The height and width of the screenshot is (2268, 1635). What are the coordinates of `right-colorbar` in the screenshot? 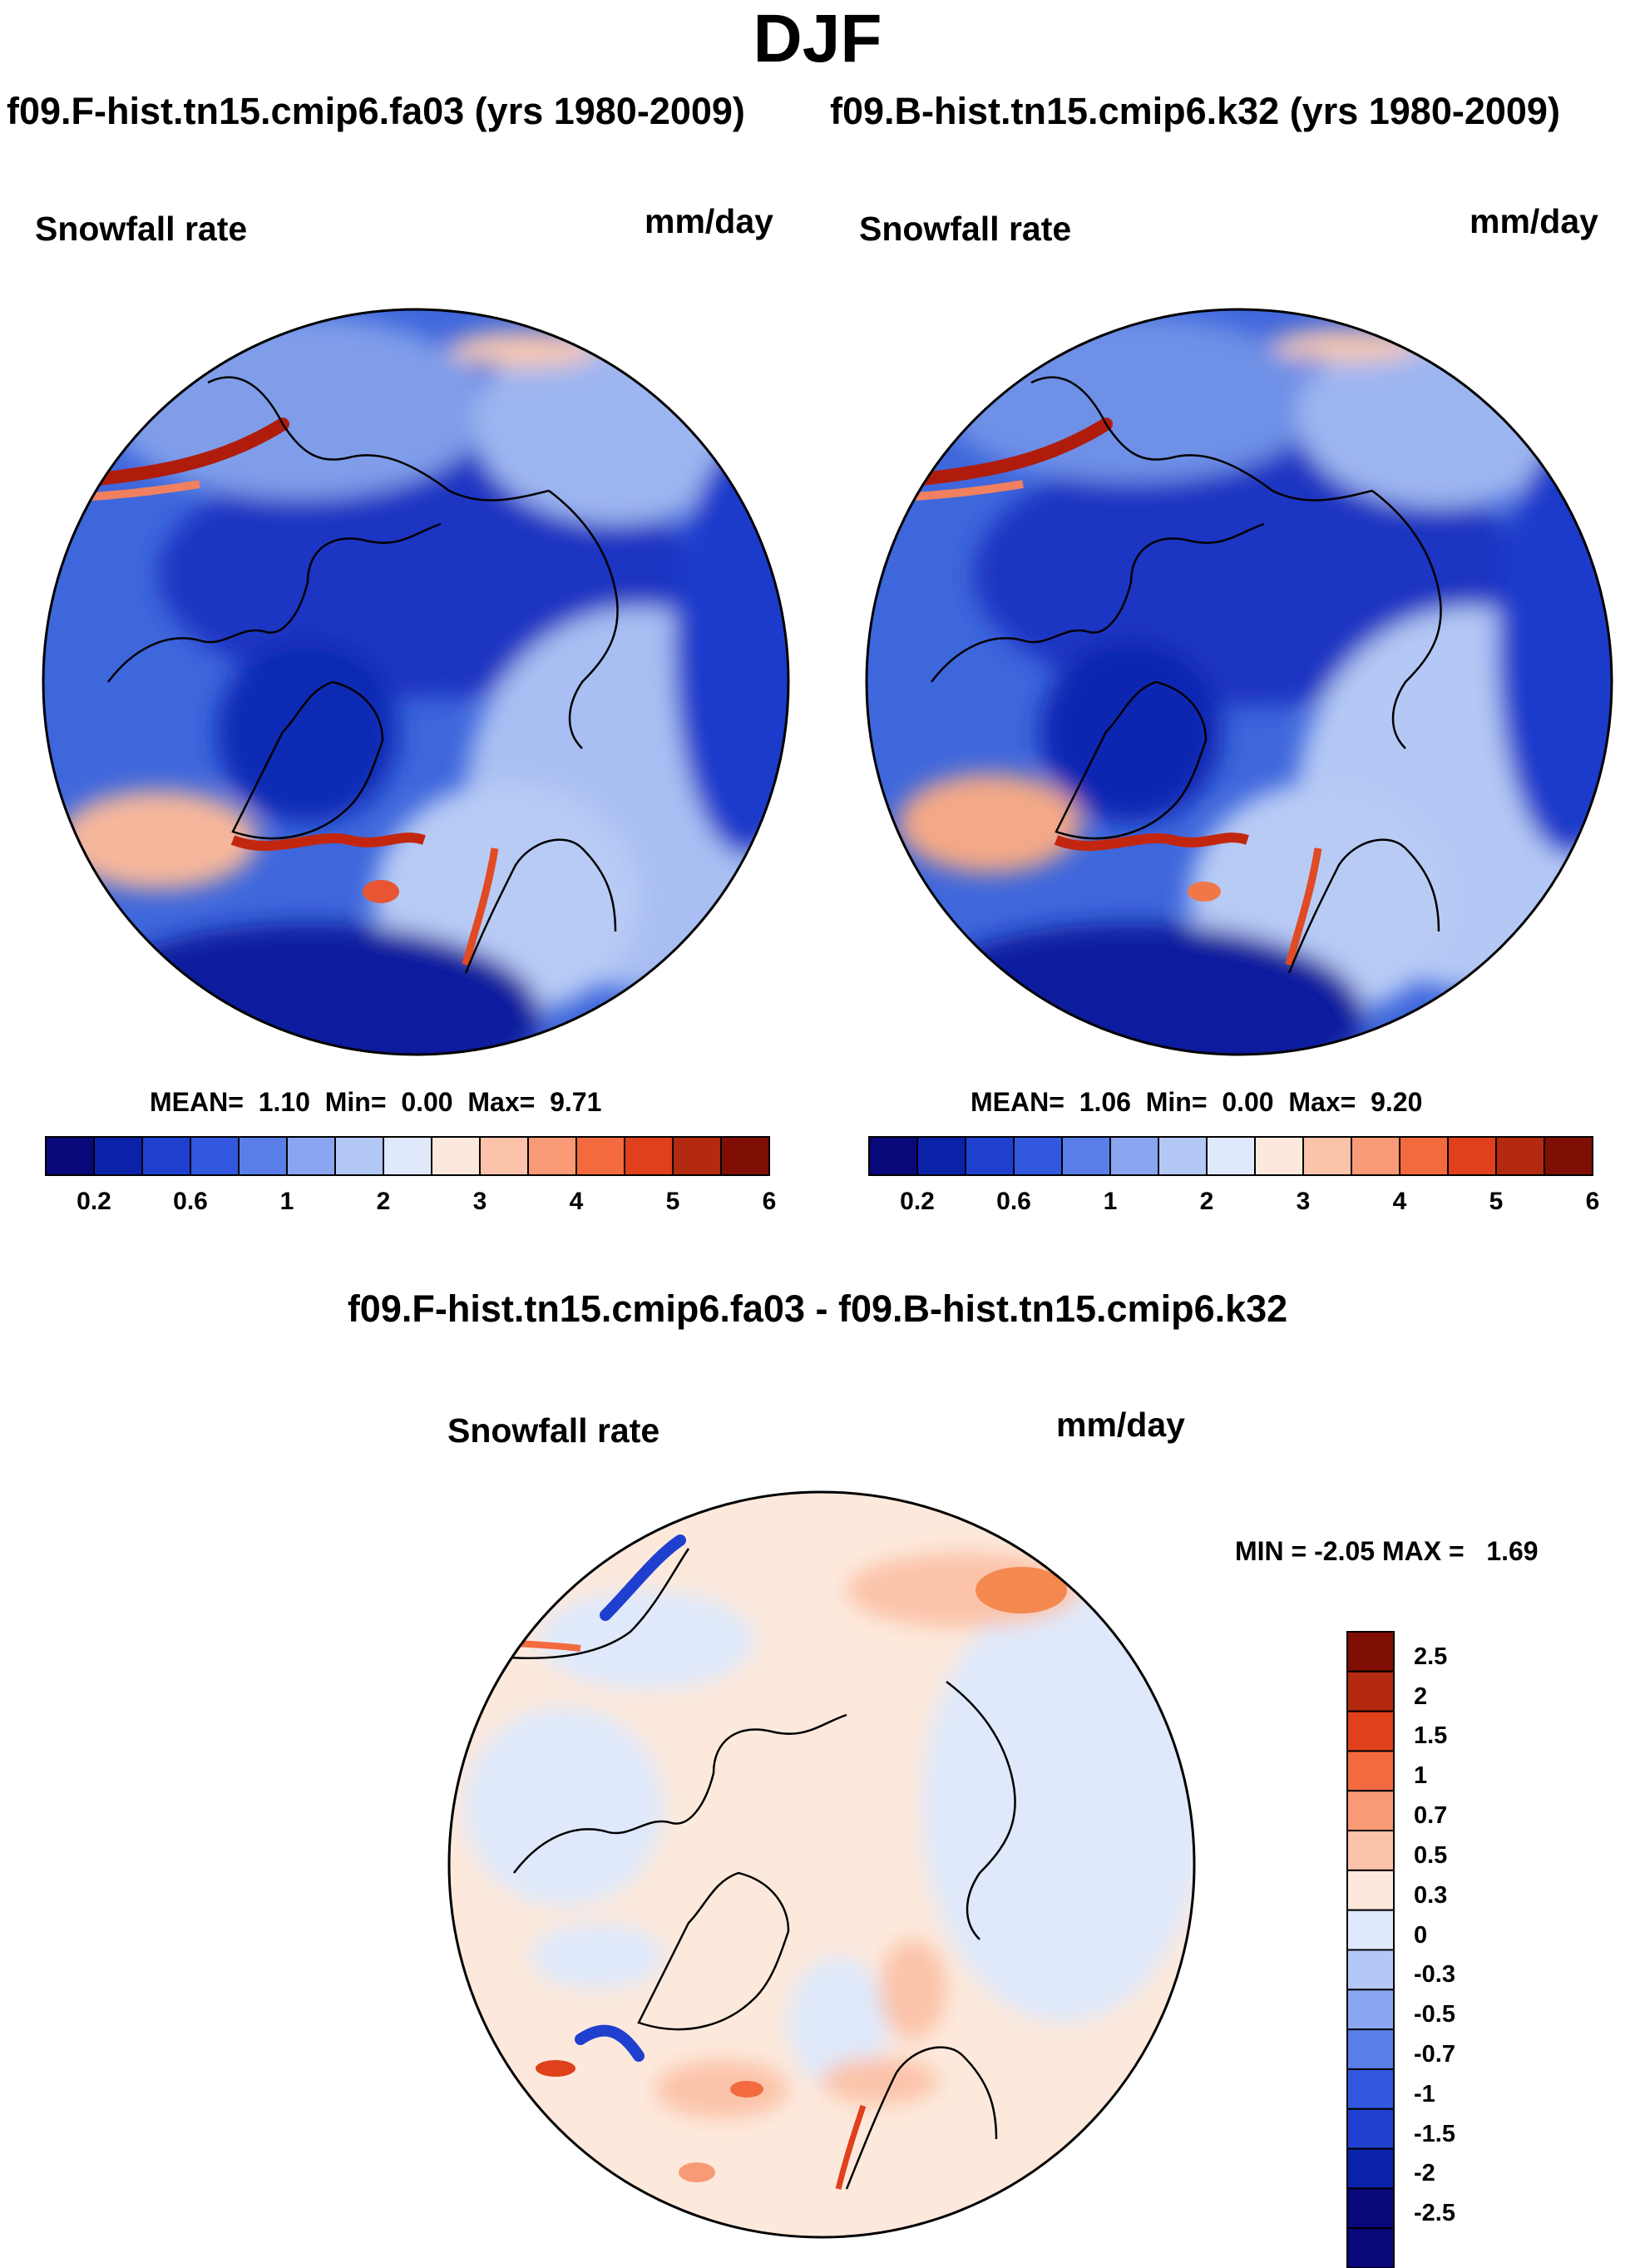 It's located at (1231, 1156).